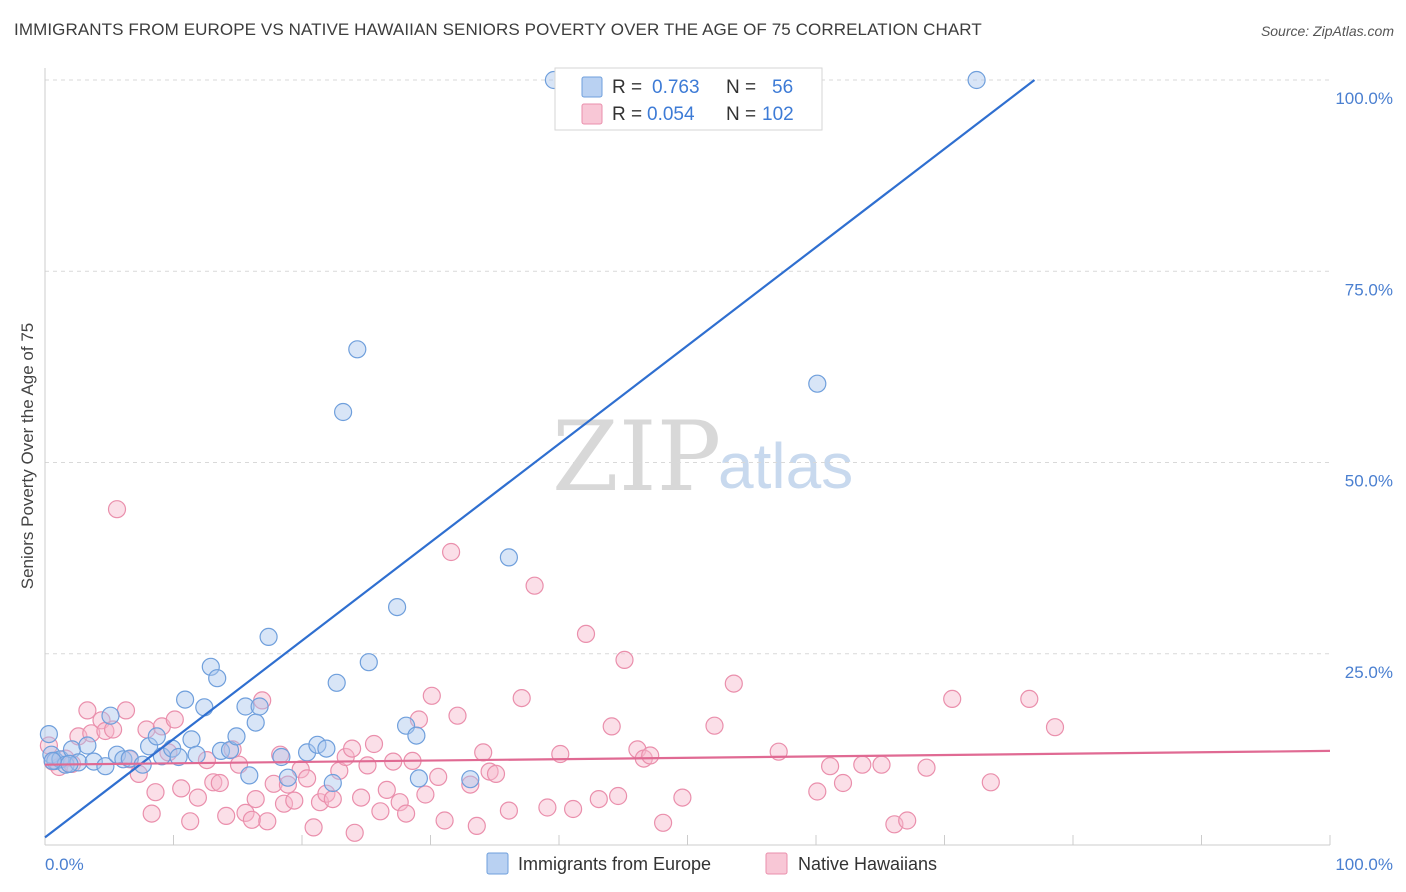 This screenshot has height=892, width=1406. Describe the element at coordinates (1327, 31) in the screenshot. I see `source-label: Source: ZipAtlas.com` at that location.